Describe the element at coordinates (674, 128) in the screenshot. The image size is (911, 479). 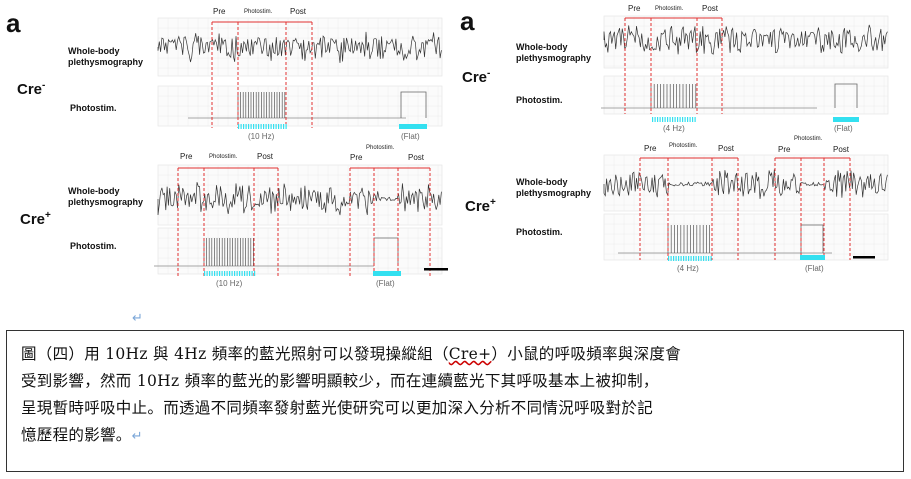
I see `freq-label: (4 Hz)` at that location.